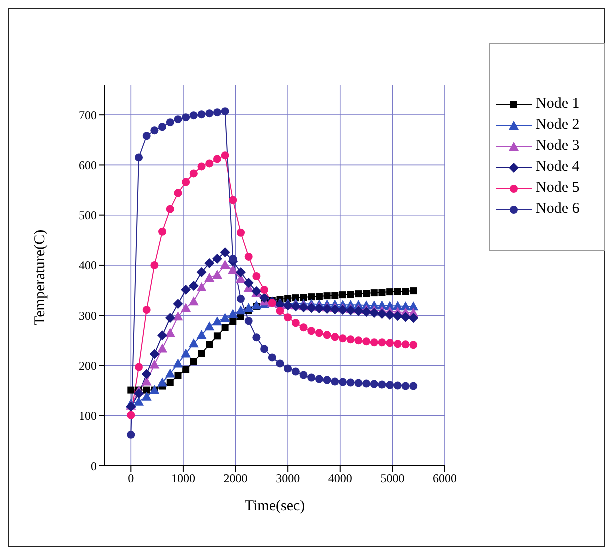 Image resolution: width=613 pixels, height=555 pixels. I want to click on legend-label: Node 3, so click(558, 146).